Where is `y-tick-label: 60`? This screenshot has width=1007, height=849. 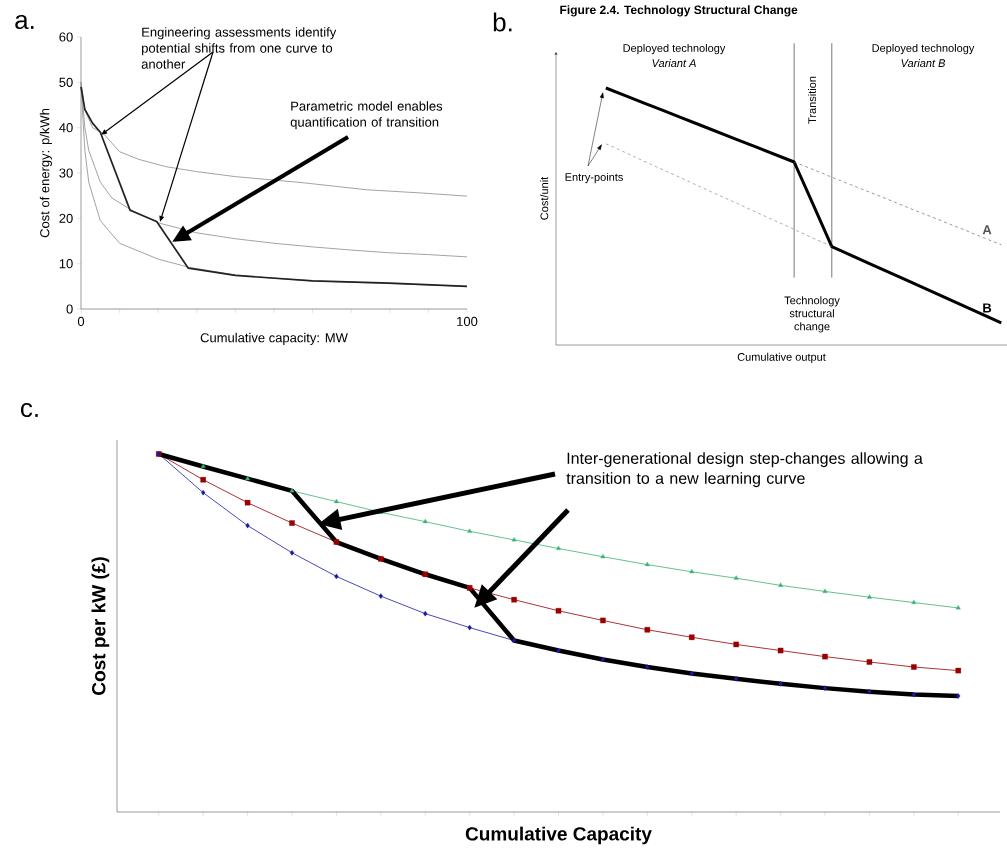
y-tick-label: 60 is located at coordinates (66, 37).